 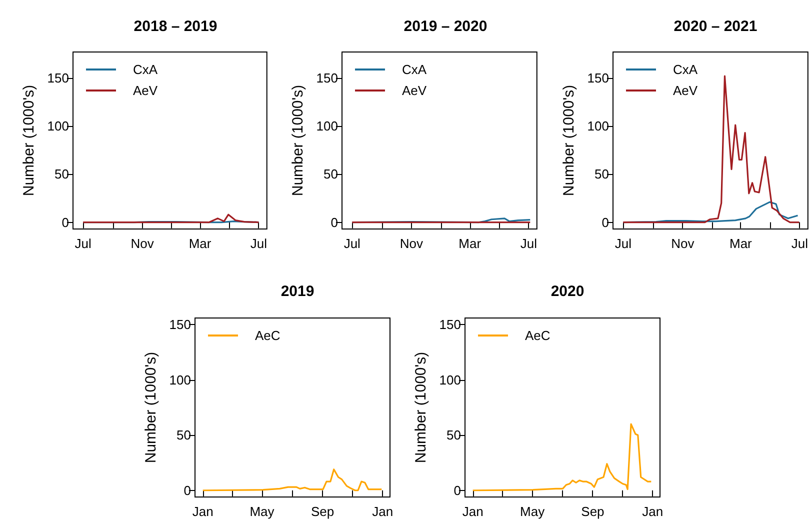 What do you see at coordinates (567, 291) in the screenshot?
I see `chart-title: 2020` at bounding box center [567, 291].